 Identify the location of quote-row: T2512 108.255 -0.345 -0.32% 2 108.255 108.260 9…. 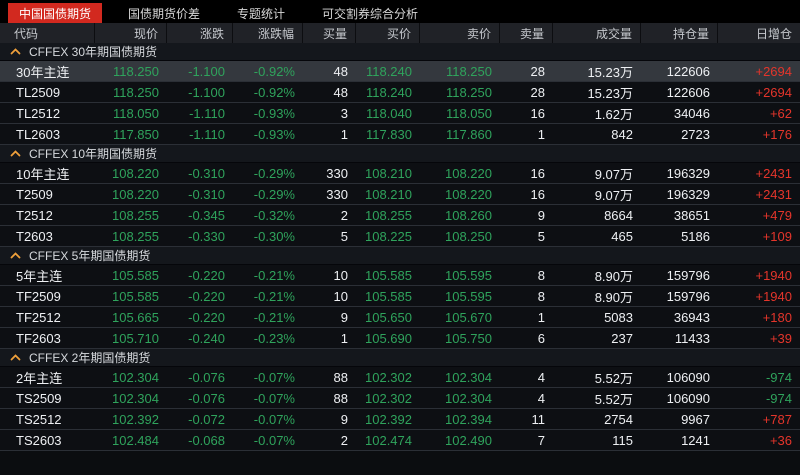
(400, 215).